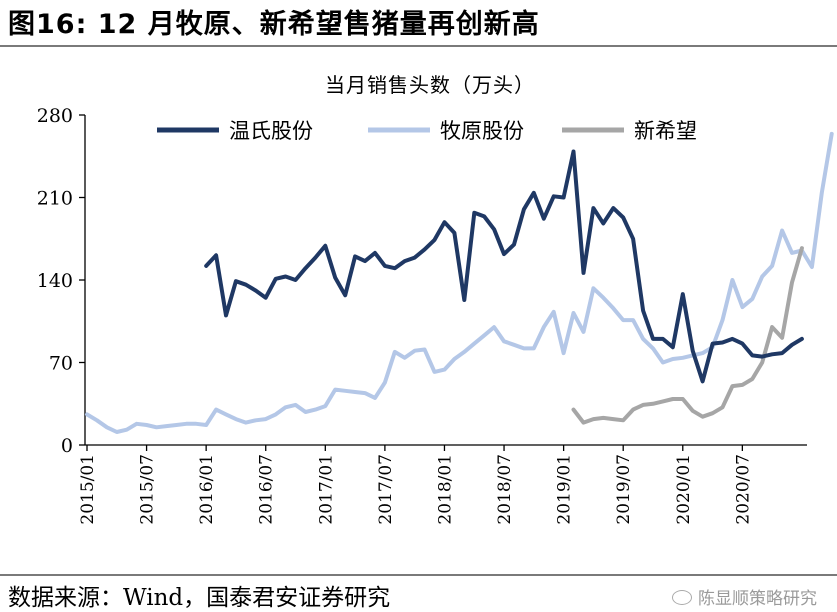 This screenshot has height=612, width=837. What do you see at coordinates (148, 489) in the screenshot?
I see `x-tick-label: 2015/07` at bounding box center [148, 489].